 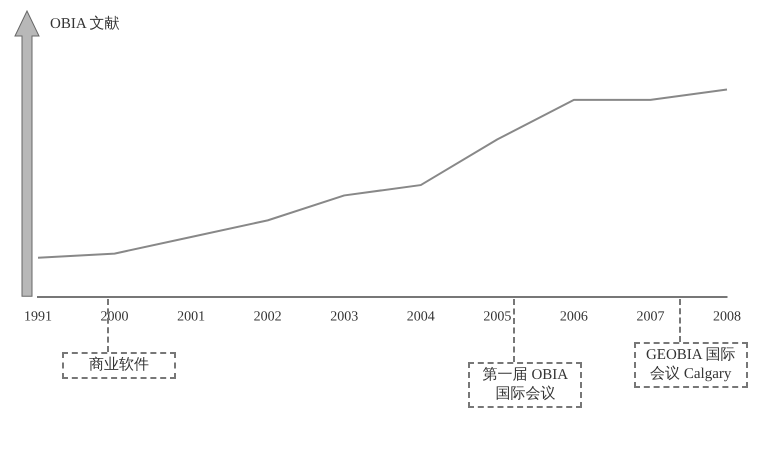 What do you see at coordinates (114, 316) in the screenshot?
I see `x-tick-label: 2000` at bounding box center [114, 316].